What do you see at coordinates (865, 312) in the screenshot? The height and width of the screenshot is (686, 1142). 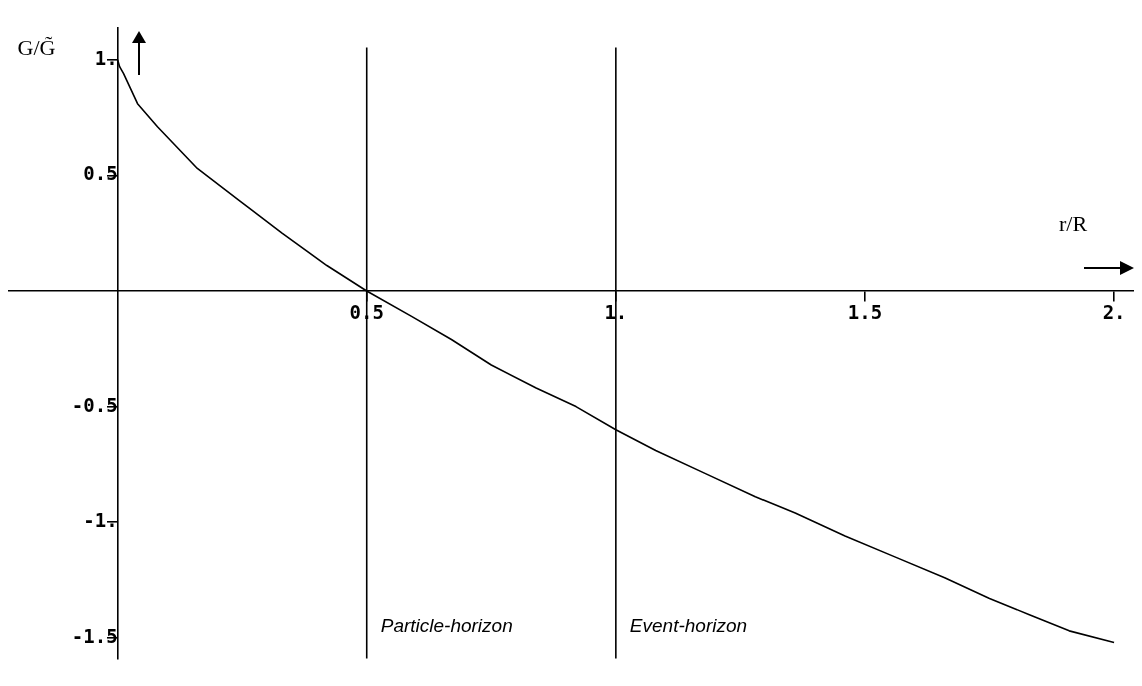 I see `x-tick-label: 1.5` at bounding box center [865, 312].